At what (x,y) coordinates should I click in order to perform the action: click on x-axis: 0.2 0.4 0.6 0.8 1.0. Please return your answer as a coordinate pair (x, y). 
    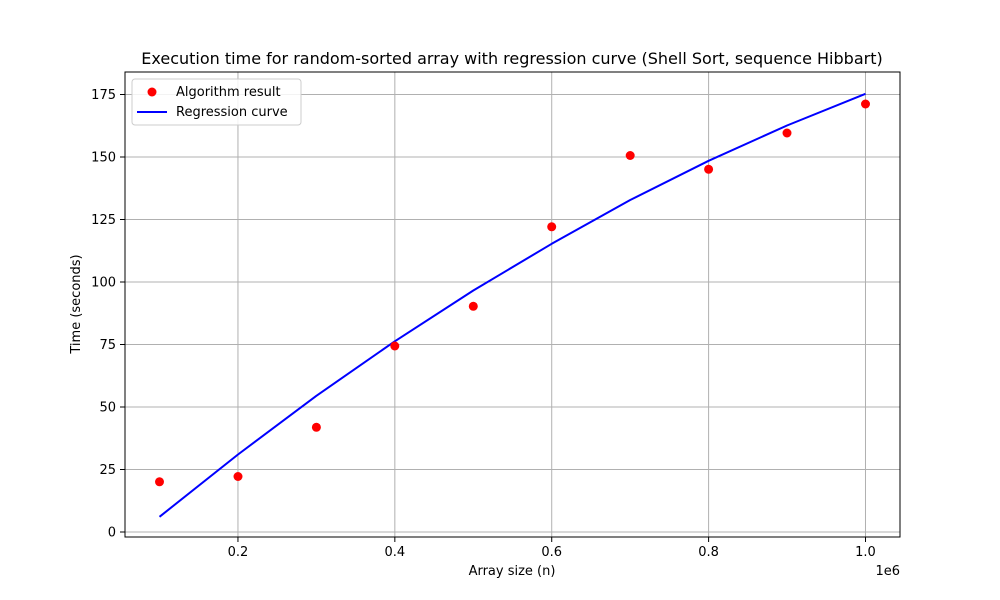
    Looking at the image, I should click on (552, 548).